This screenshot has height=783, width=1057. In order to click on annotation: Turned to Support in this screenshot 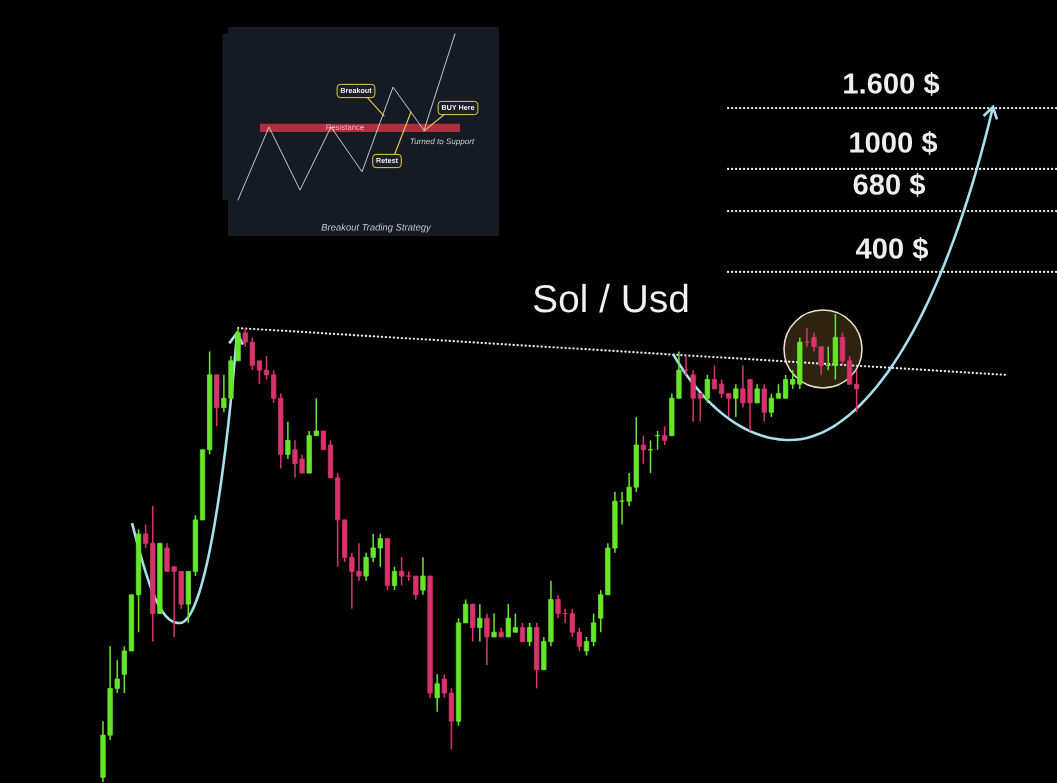, I will do `click(442, 142)`.